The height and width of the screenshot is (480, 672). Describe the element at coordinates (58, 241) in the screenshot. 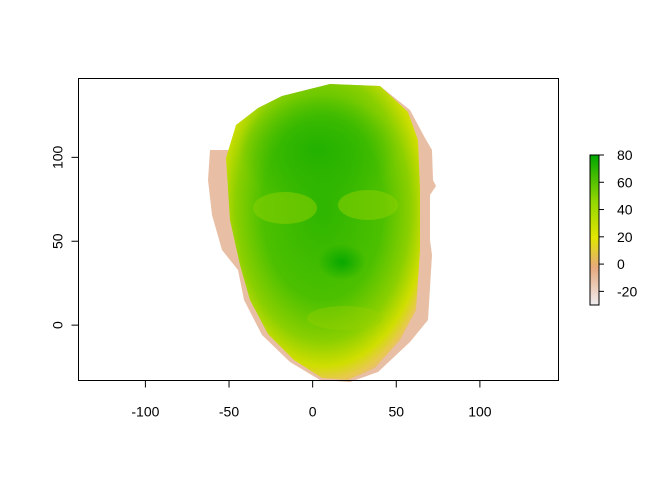

I see `y-tick-label: 50` at that location.